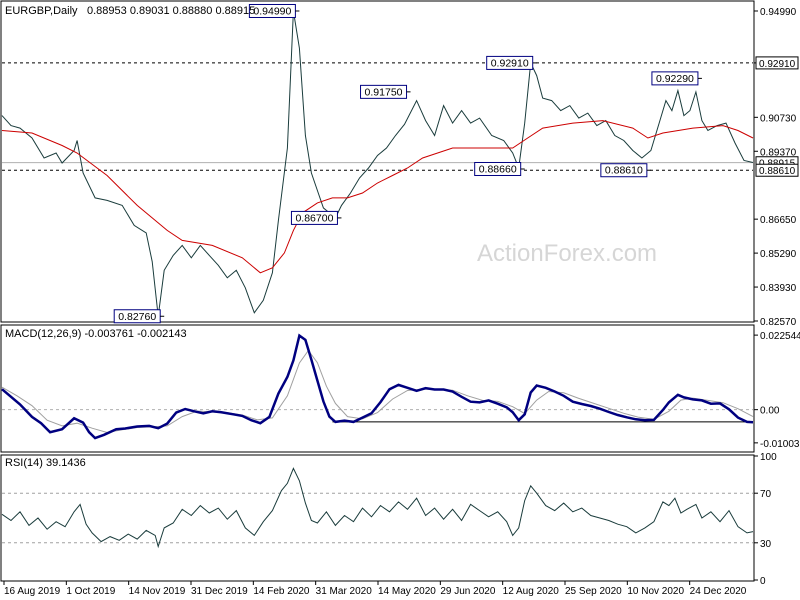  I want to click on rsi-indicator-label: RSI(14) 39.1436, so click(45, 463).